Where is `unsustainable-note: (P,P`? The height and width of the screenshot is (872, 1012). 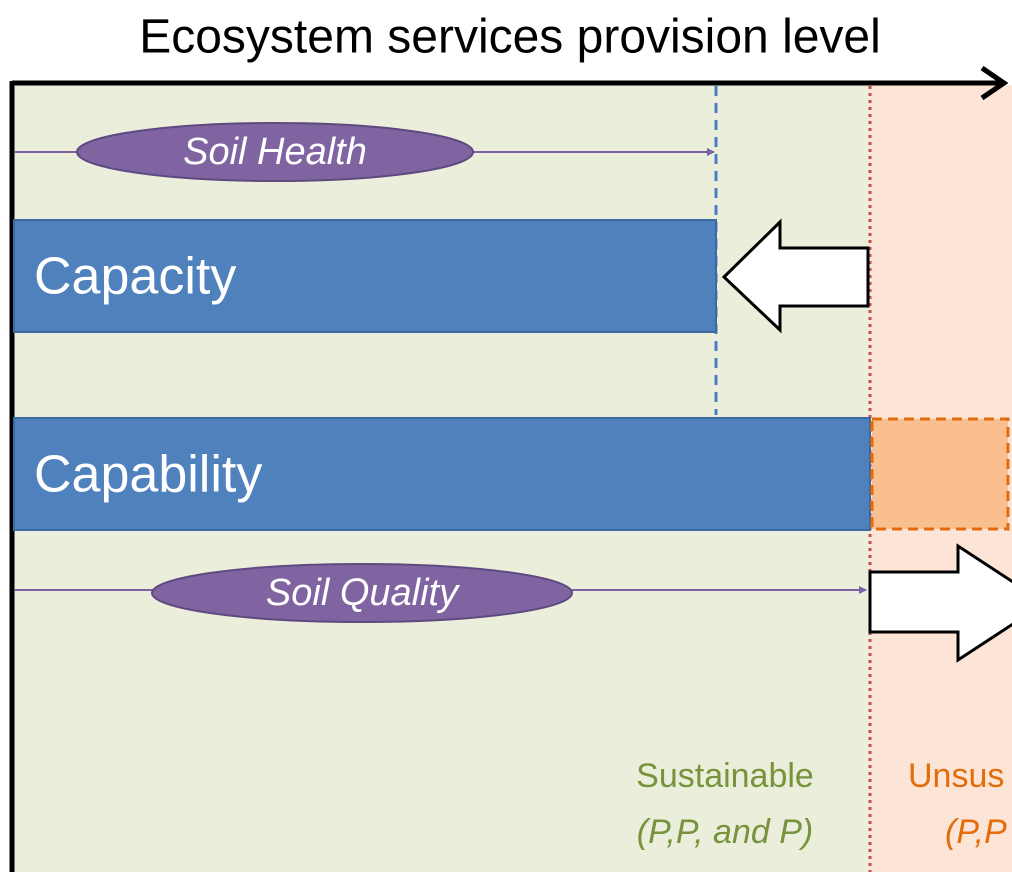 unsustainable-note: (P,P is located at coordinates (976, 832).